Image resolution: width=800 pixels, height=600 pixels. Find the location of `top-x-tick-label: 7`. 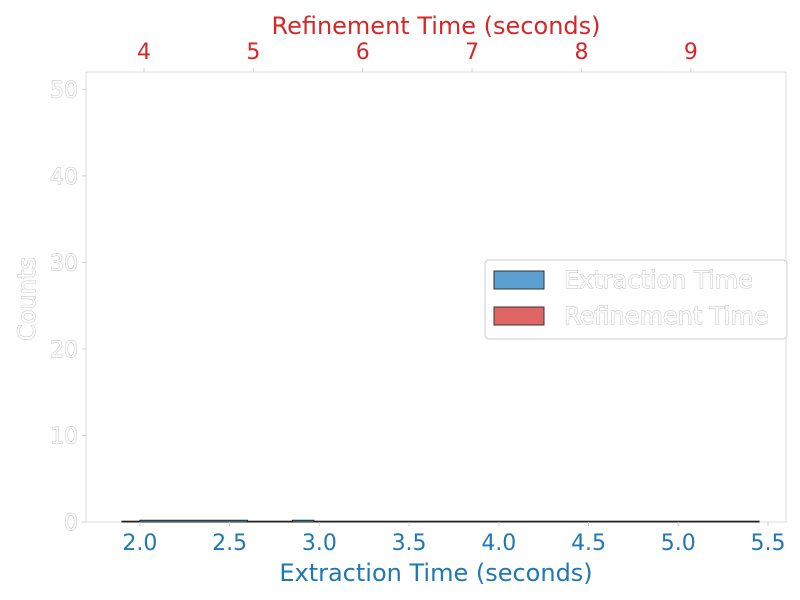

top-x-tick-label: 7 is located at coordinates (472, 52).